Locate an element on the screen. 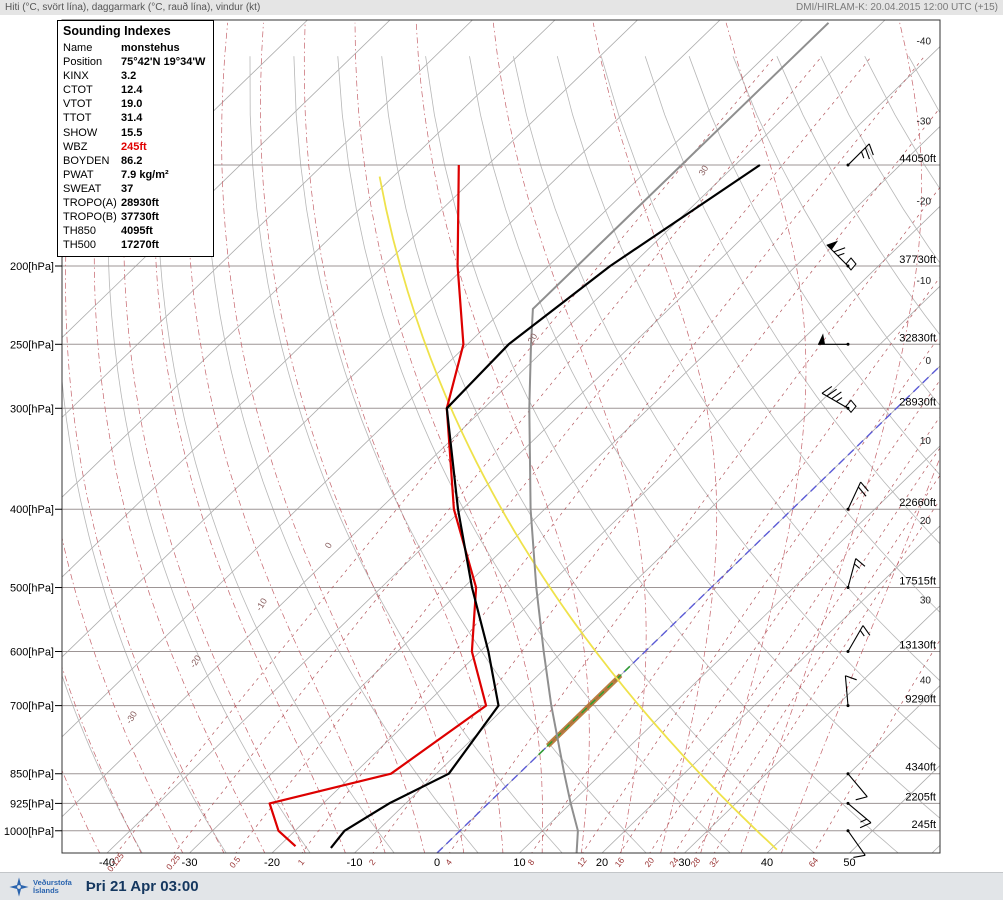 This screenshot has height=900, width=1003. index-label: PWAT is located at coordinates (78, 174).